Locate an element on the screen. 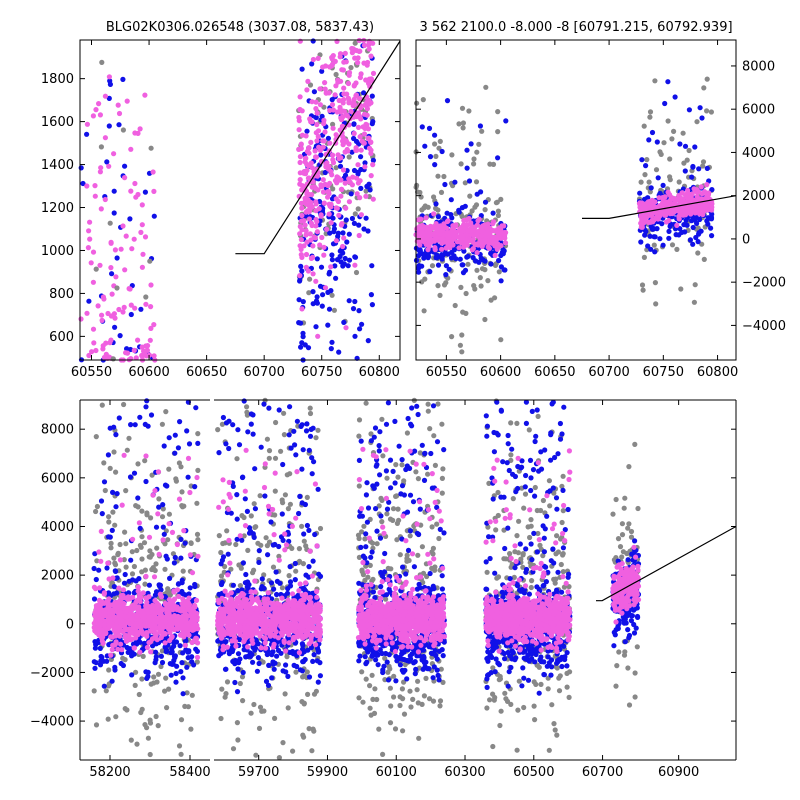 The image size is (800, 800). y-tick-label: 1600 is located at coordinates (57, 122).